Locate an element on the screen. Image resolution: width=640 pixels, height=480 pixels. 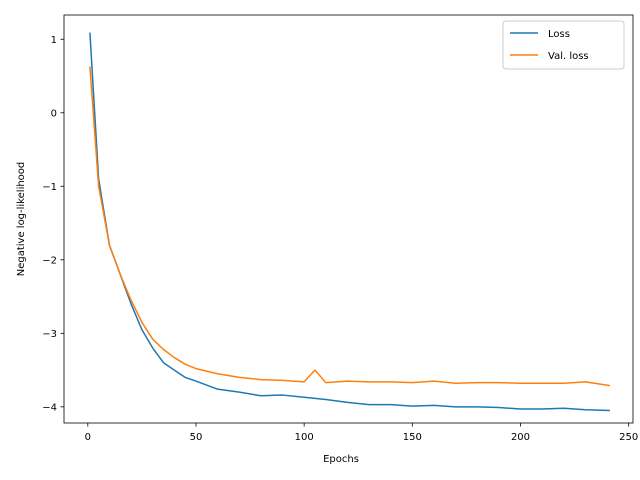
x-tick-label: 100 is located at coordinates (304, 437).